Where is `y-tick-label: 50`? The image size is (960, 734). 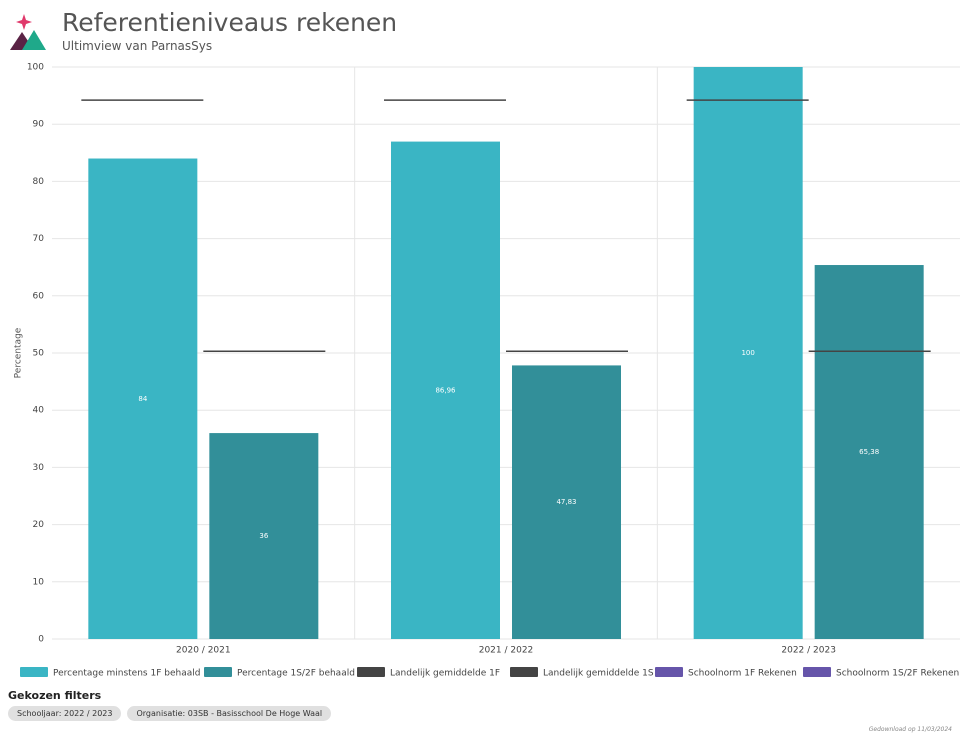
y-tick-label: 50 is located at coordinates (39, 354).